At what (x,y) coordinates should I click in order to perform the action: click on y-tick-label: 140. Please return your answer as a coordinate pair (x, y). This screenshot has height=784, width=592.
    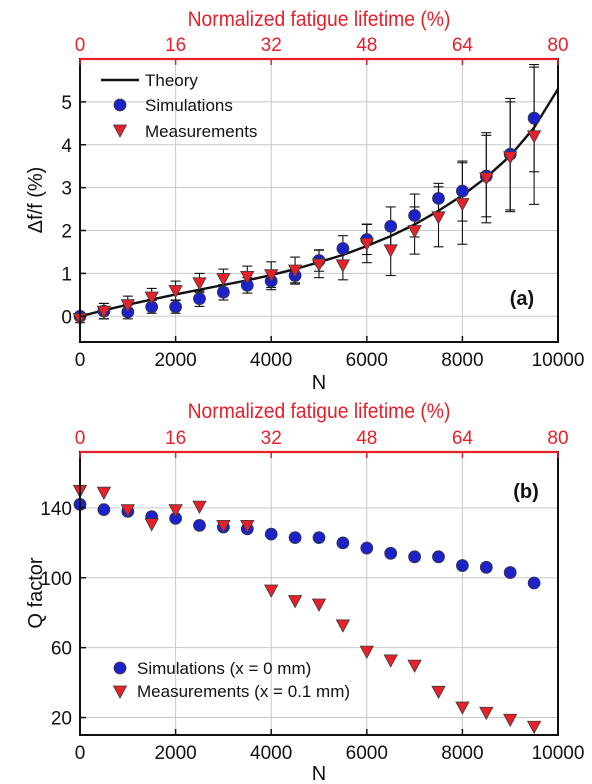
    Looking at the image, I should click on (56, 509).